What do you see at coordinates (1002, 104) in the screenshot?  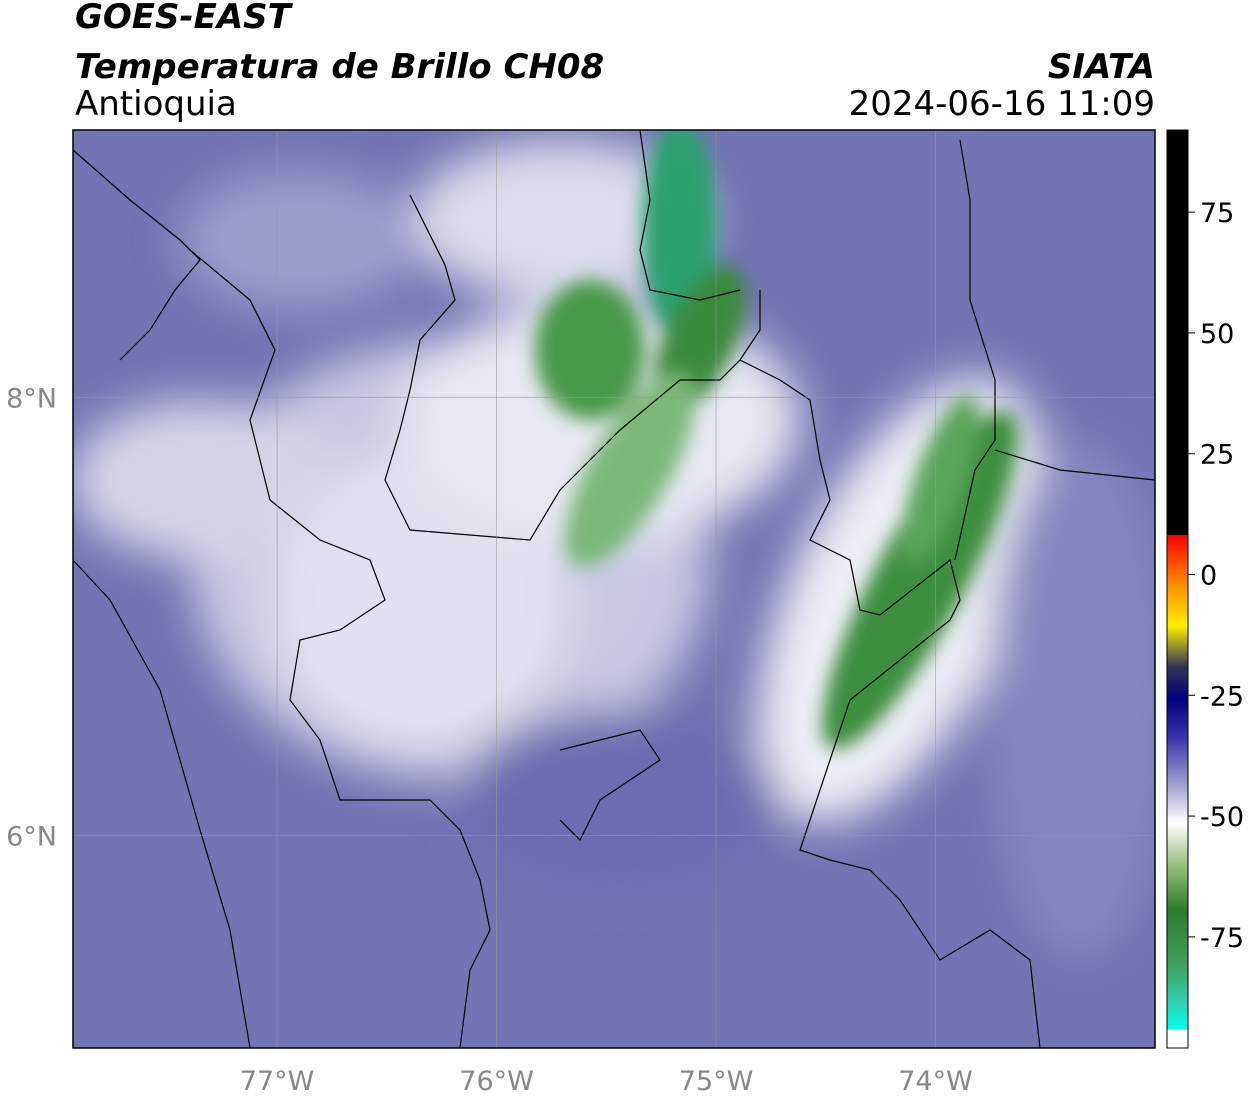 I see `timestamp: 2024-06-16 11:09` at bounding box center [1002, 104].